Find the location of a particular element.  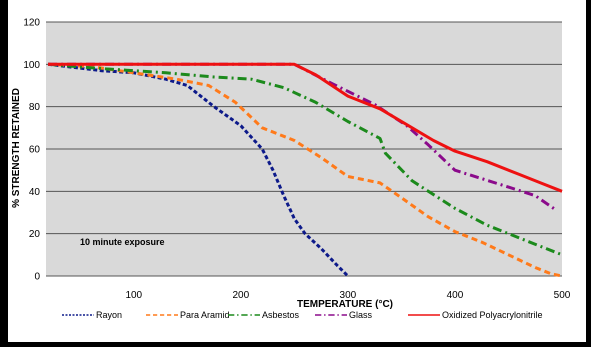

y-tick-label: 120 is located at coordinates (31, 23).